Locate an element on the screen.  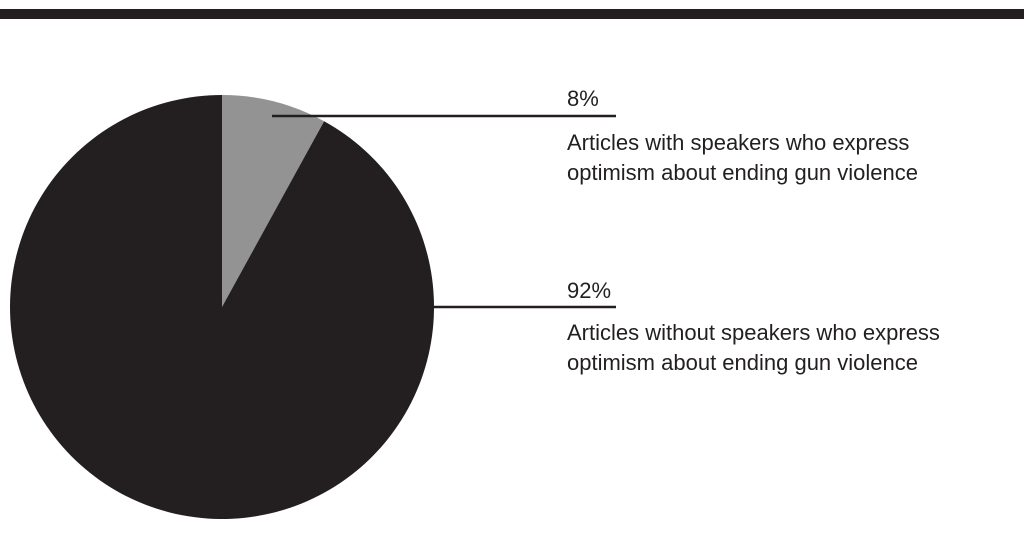
pie-slice-8pct is located at coordinates (273, 201).